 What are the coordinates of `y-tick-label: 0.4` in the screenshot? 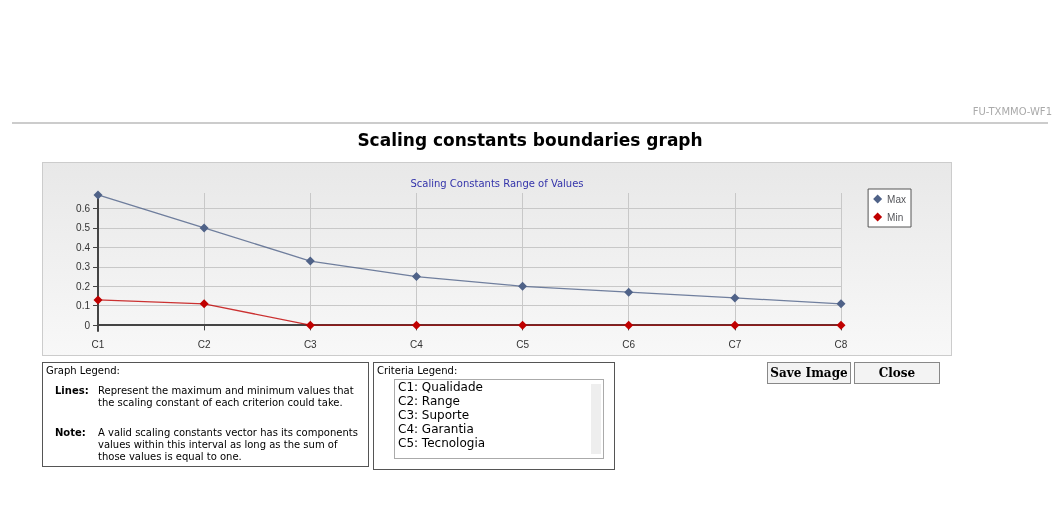 It's located at (83, 247).